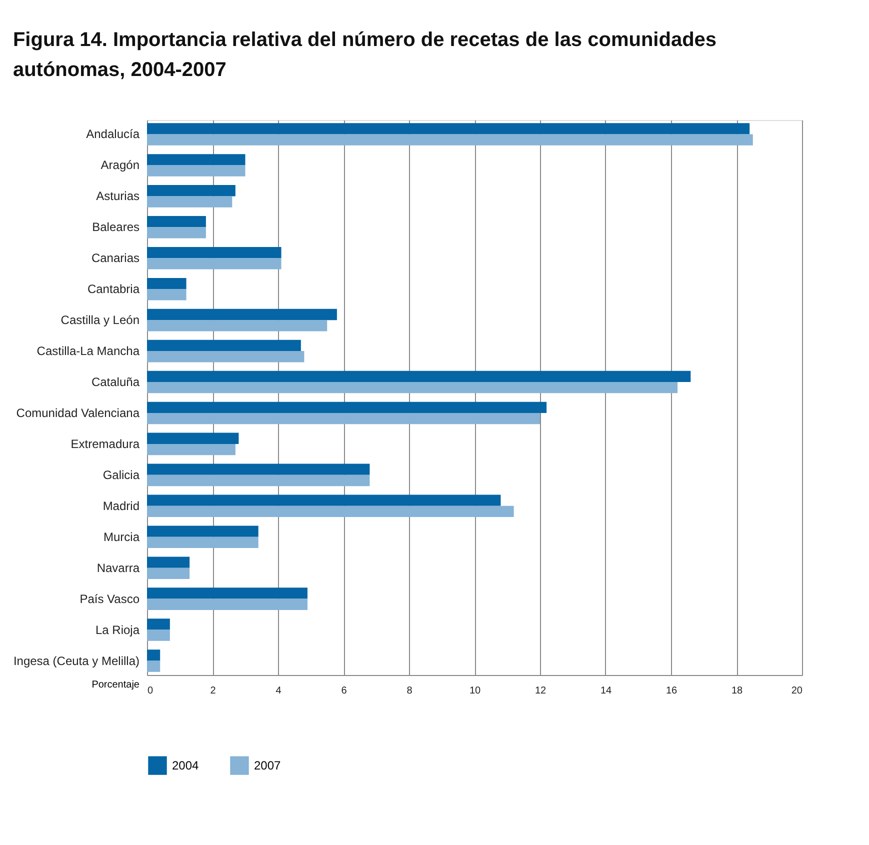 Image resolution: width=869 pixels, height=845 pixels. What do you see at coordinates (100, 320) in the screenshot?
I see `y-tick-label: Castilla y León` at bounding box center [100, 320].